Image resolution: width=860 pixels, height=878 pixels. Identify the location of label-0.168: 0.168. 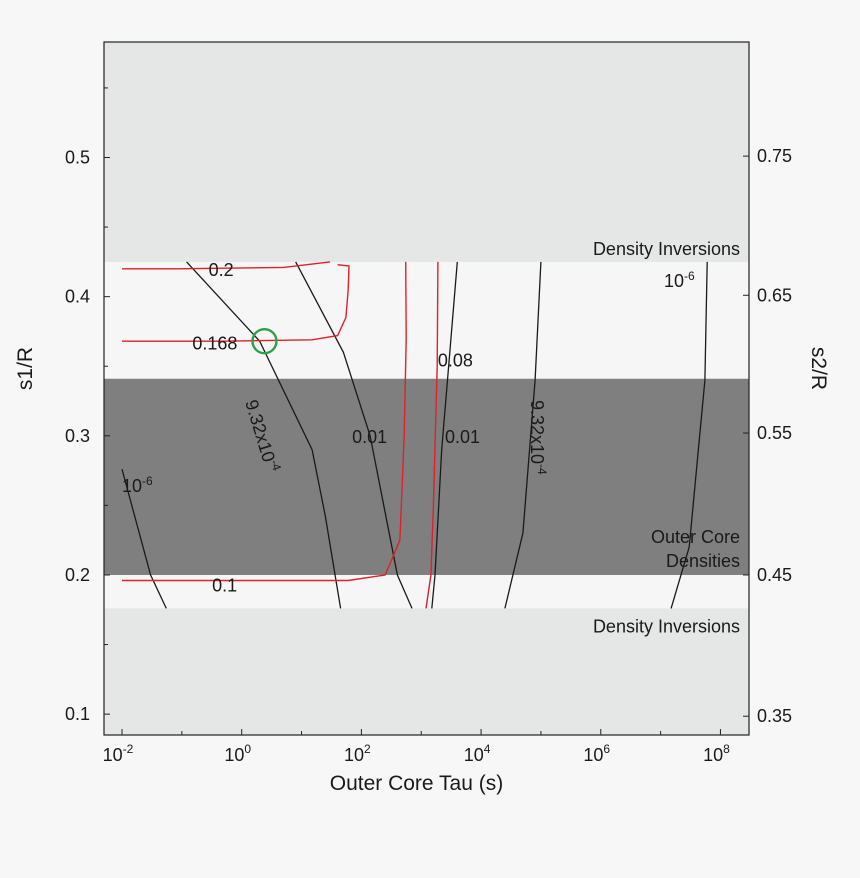
(214, 344).